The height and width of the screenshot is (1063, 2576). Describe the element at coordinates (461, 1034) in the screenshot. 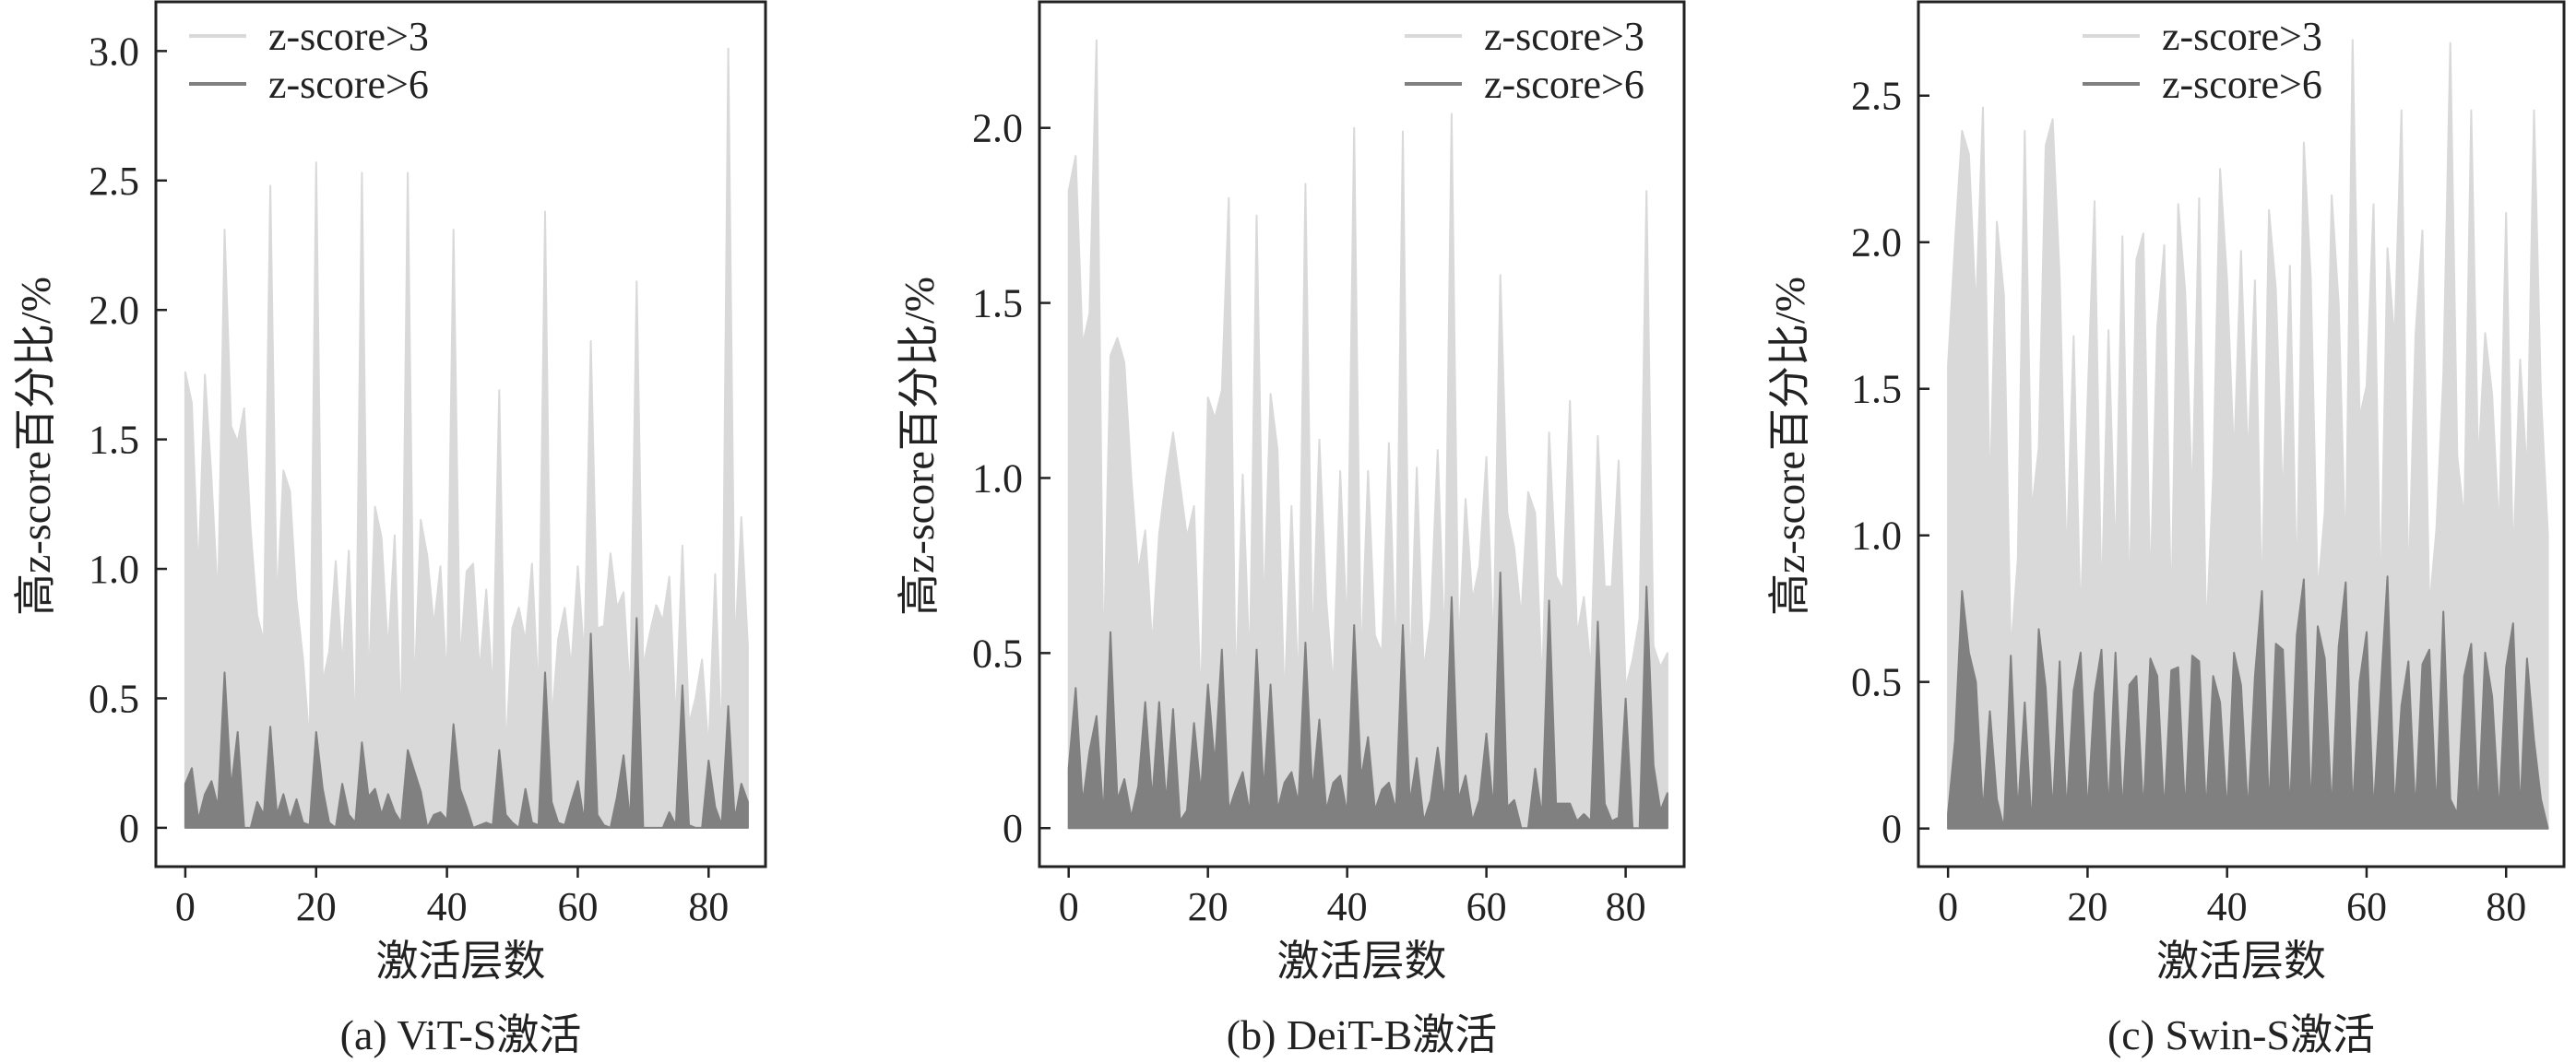

I see `subplot-caption: (a) ViT-S激活` at that location.